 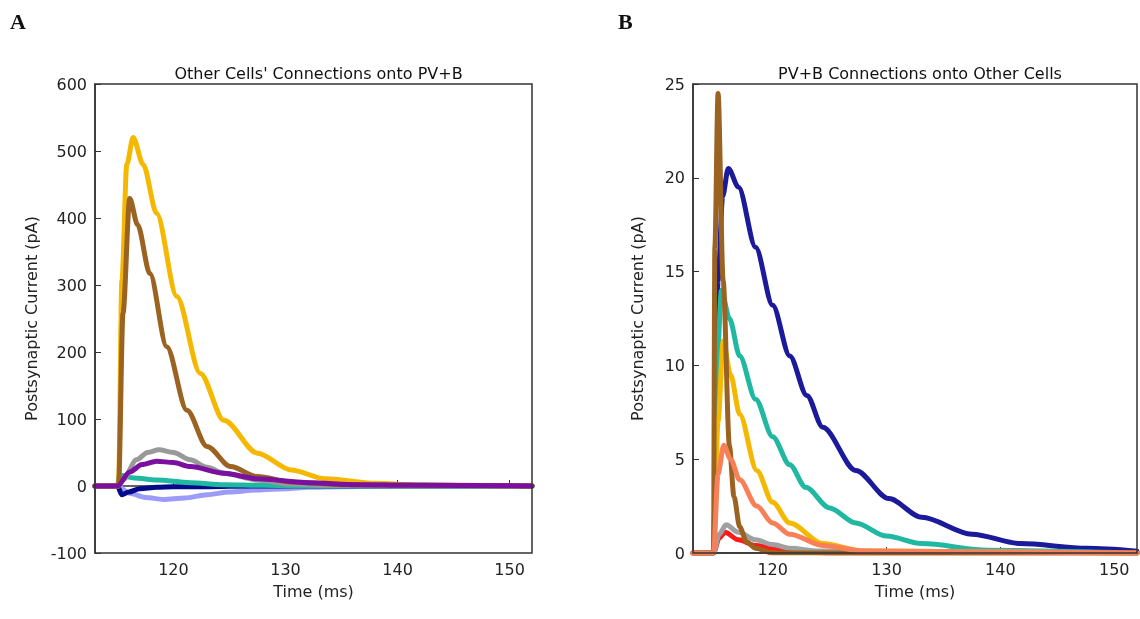 What do you see at coordinates (71, 352) in the screenshot?
I see `y-tick-label: 200` at bounding box center [71, 352].